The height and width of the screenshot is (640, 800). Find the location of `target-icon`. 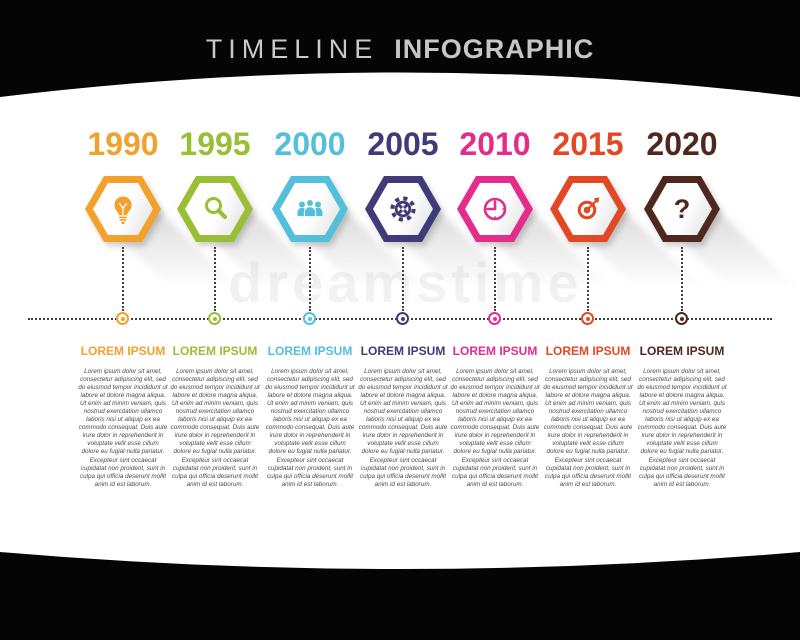

target-icon is located at coordinates (588, 209).